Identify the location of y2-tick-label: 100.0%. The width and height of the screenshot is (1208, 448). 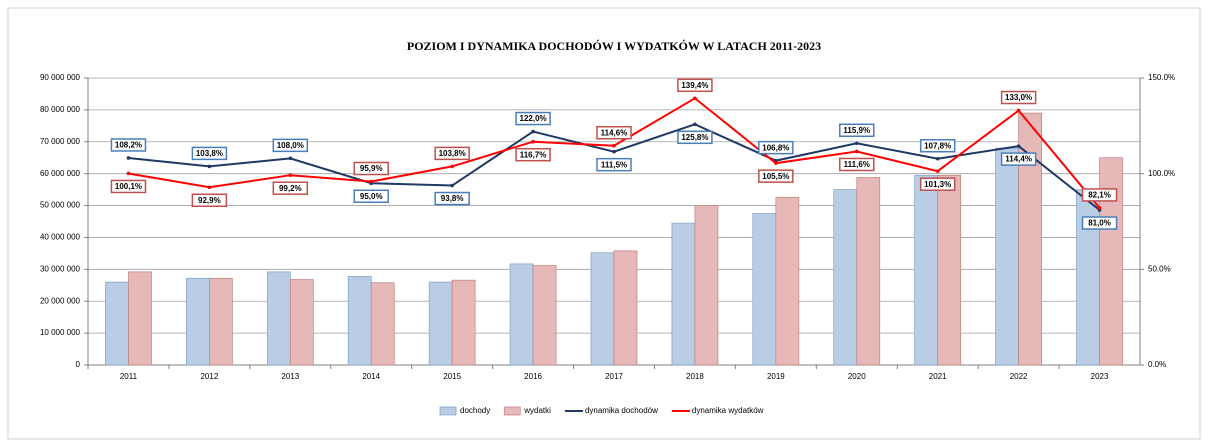
(1161, 173).